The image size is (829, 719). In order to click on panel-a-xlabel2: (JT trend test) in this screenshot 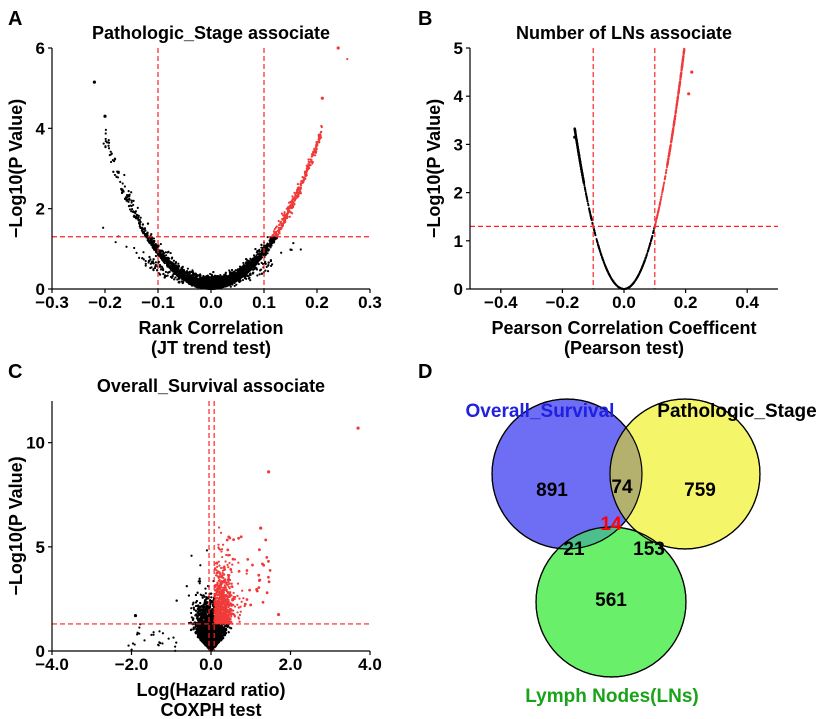, I will do `click(211, 348)`.